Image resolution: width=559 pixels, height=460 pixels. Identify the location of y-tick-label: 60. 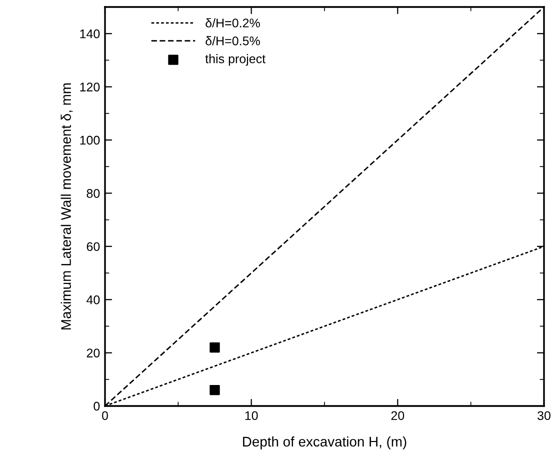
(93, 247).